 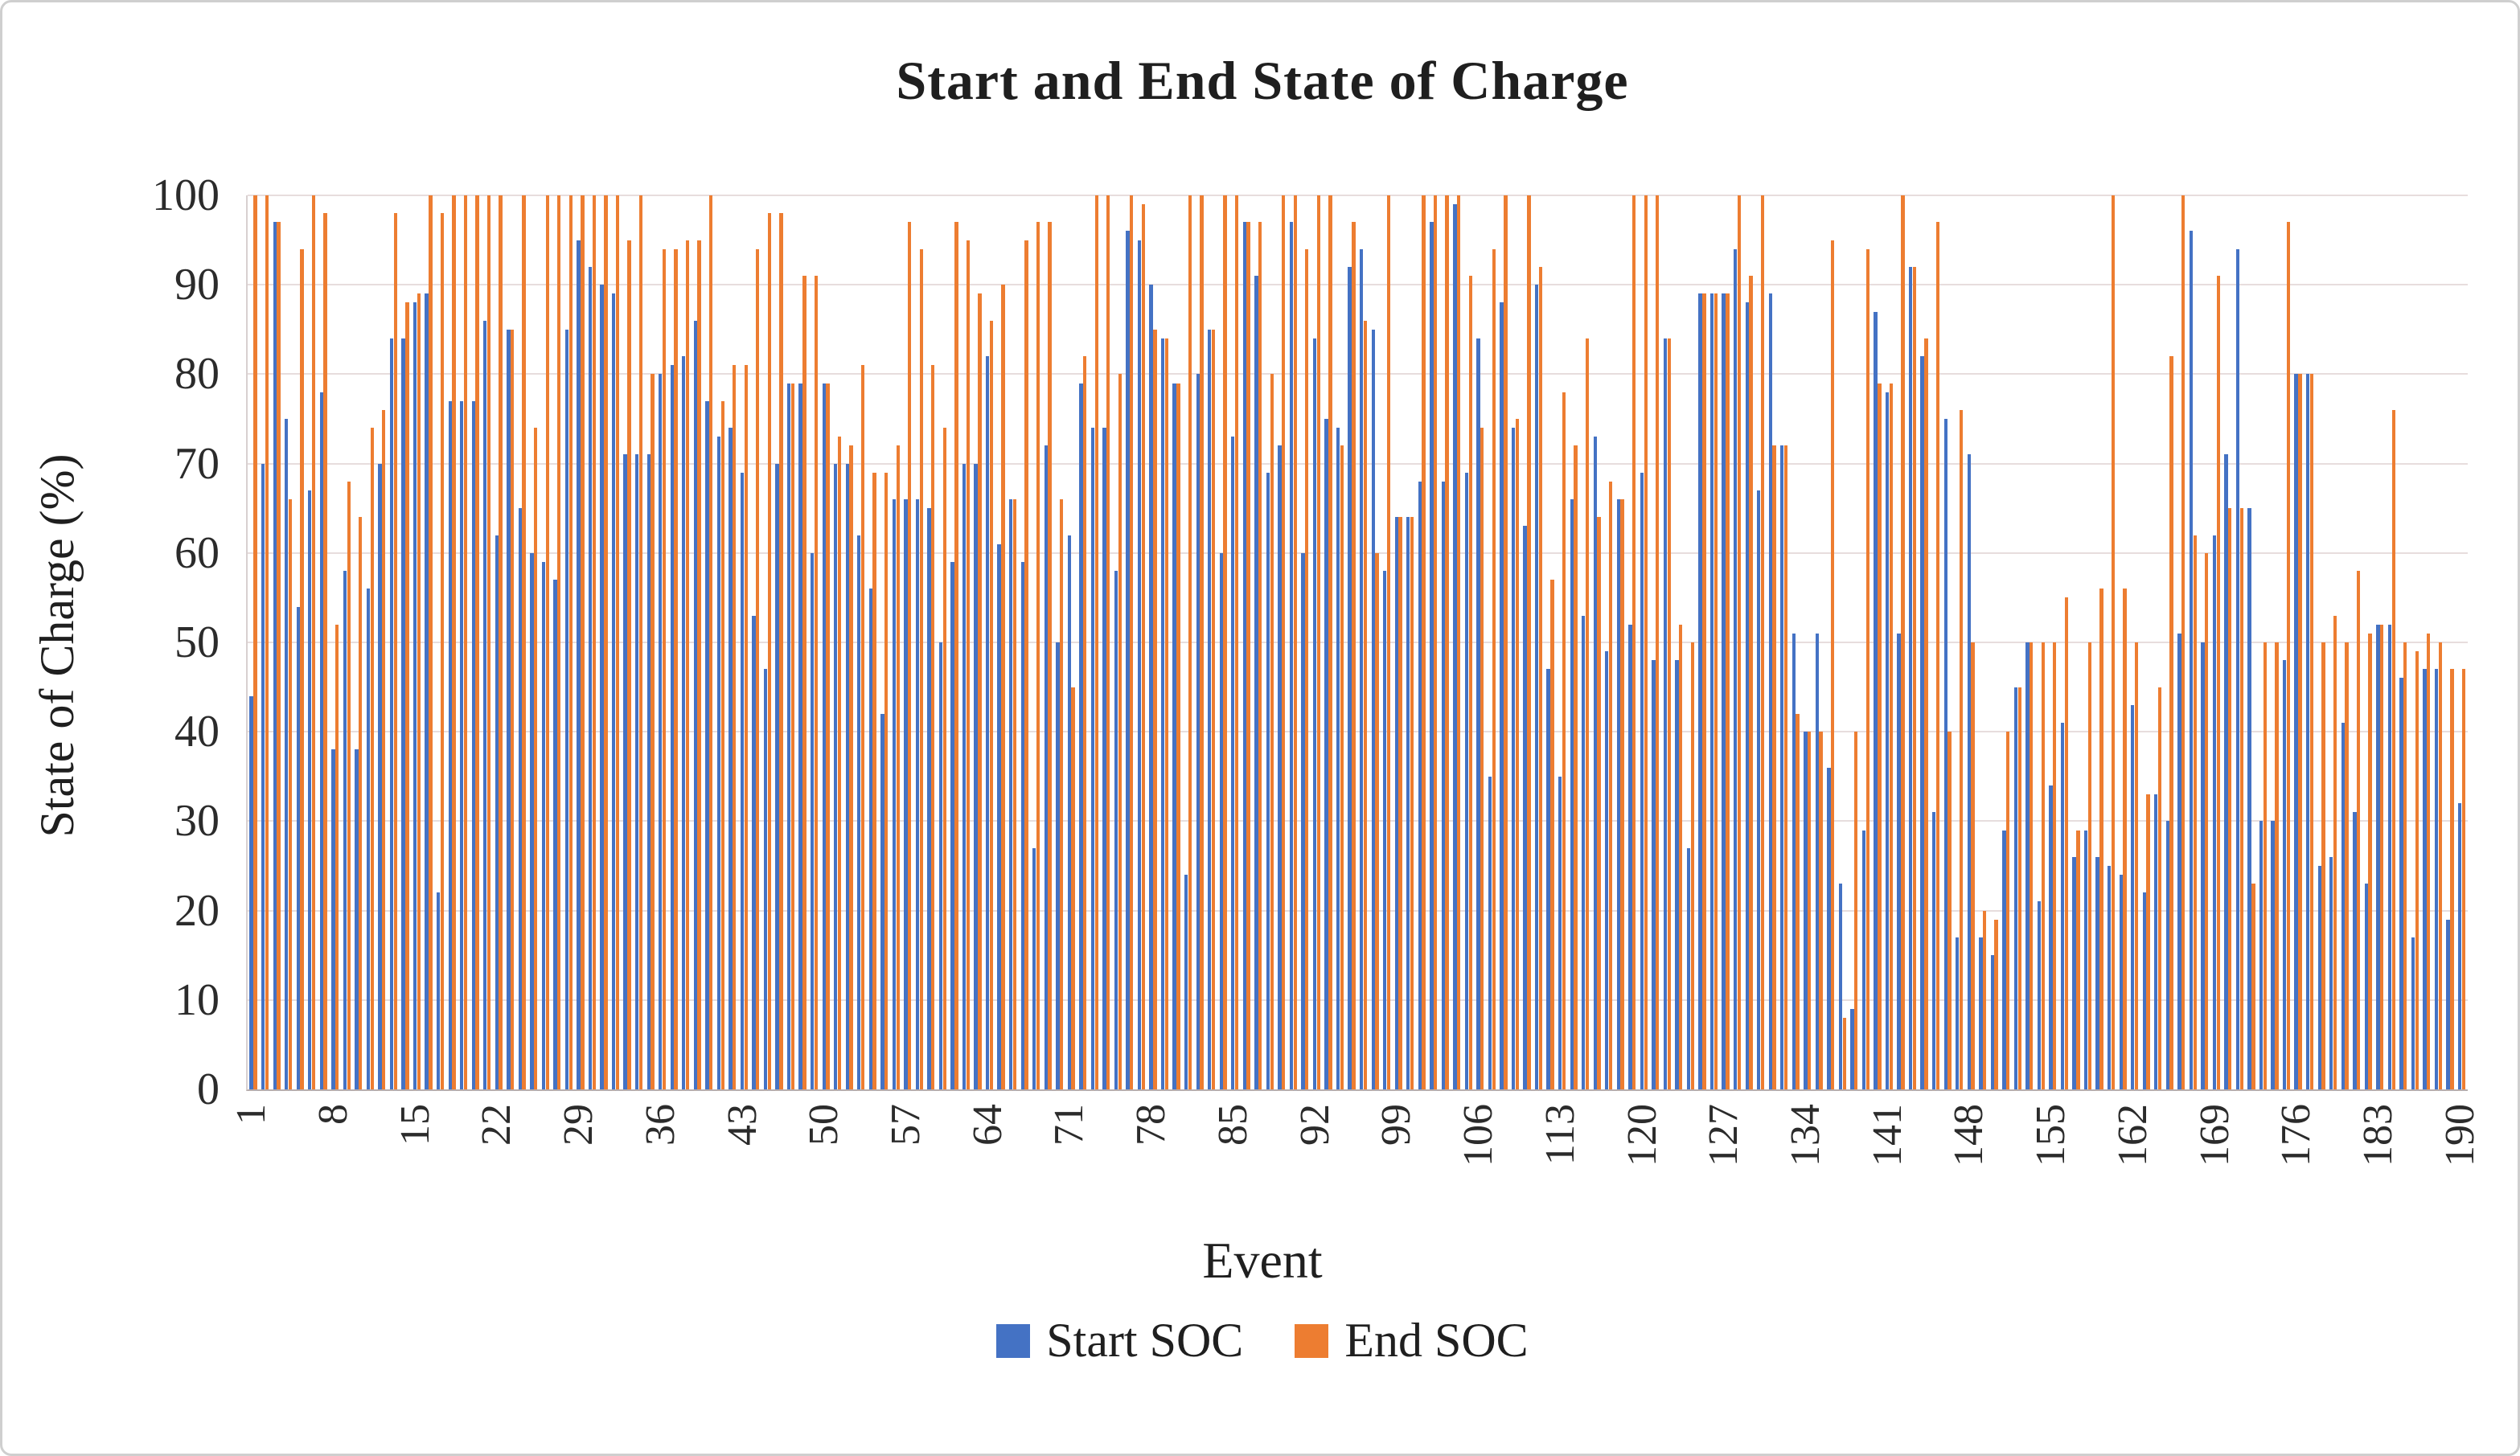 What do you see at coordinates (1069, 1125) in the screenshot?
I see `x-tick-label: 71` at bounding box center [1069, 1125].